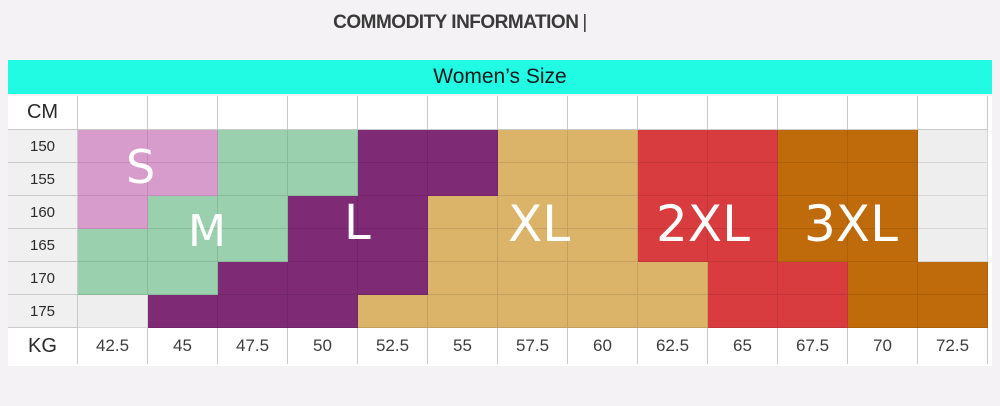  I want to click on weight-label: 62.5, so click(673, 346).